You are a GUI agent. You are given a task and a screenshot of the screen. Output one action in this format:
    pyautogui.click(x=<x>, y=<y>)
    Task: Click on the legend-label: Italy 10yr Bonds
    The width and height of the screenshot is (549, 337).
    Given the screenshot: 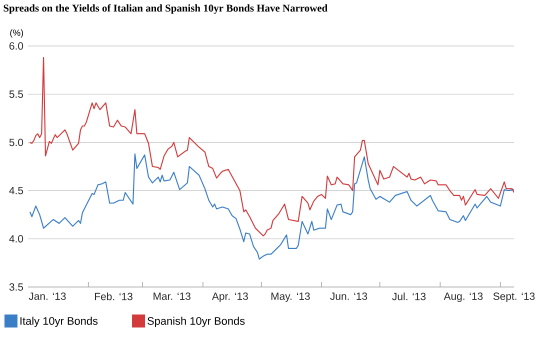 What is the action you would take?
    pyautogui.click(x=59, y=321)
    